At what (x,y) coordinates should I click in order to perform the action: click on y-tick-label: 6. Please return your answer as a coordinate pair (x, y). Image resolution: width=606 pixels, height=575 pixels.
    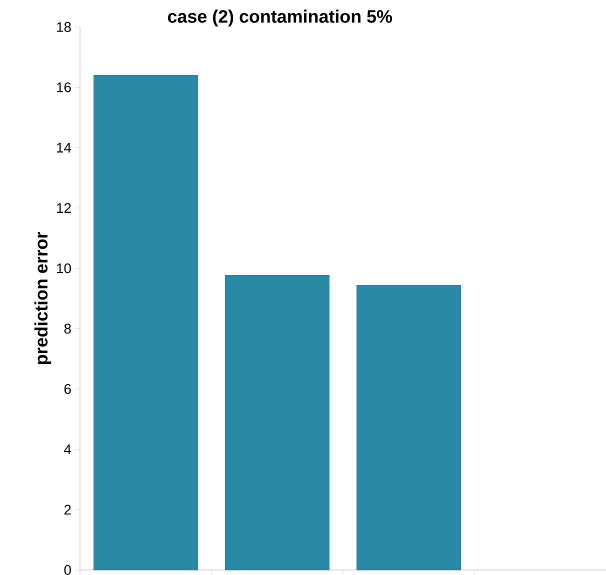
    Looking at the image, I should click on (67, 389).